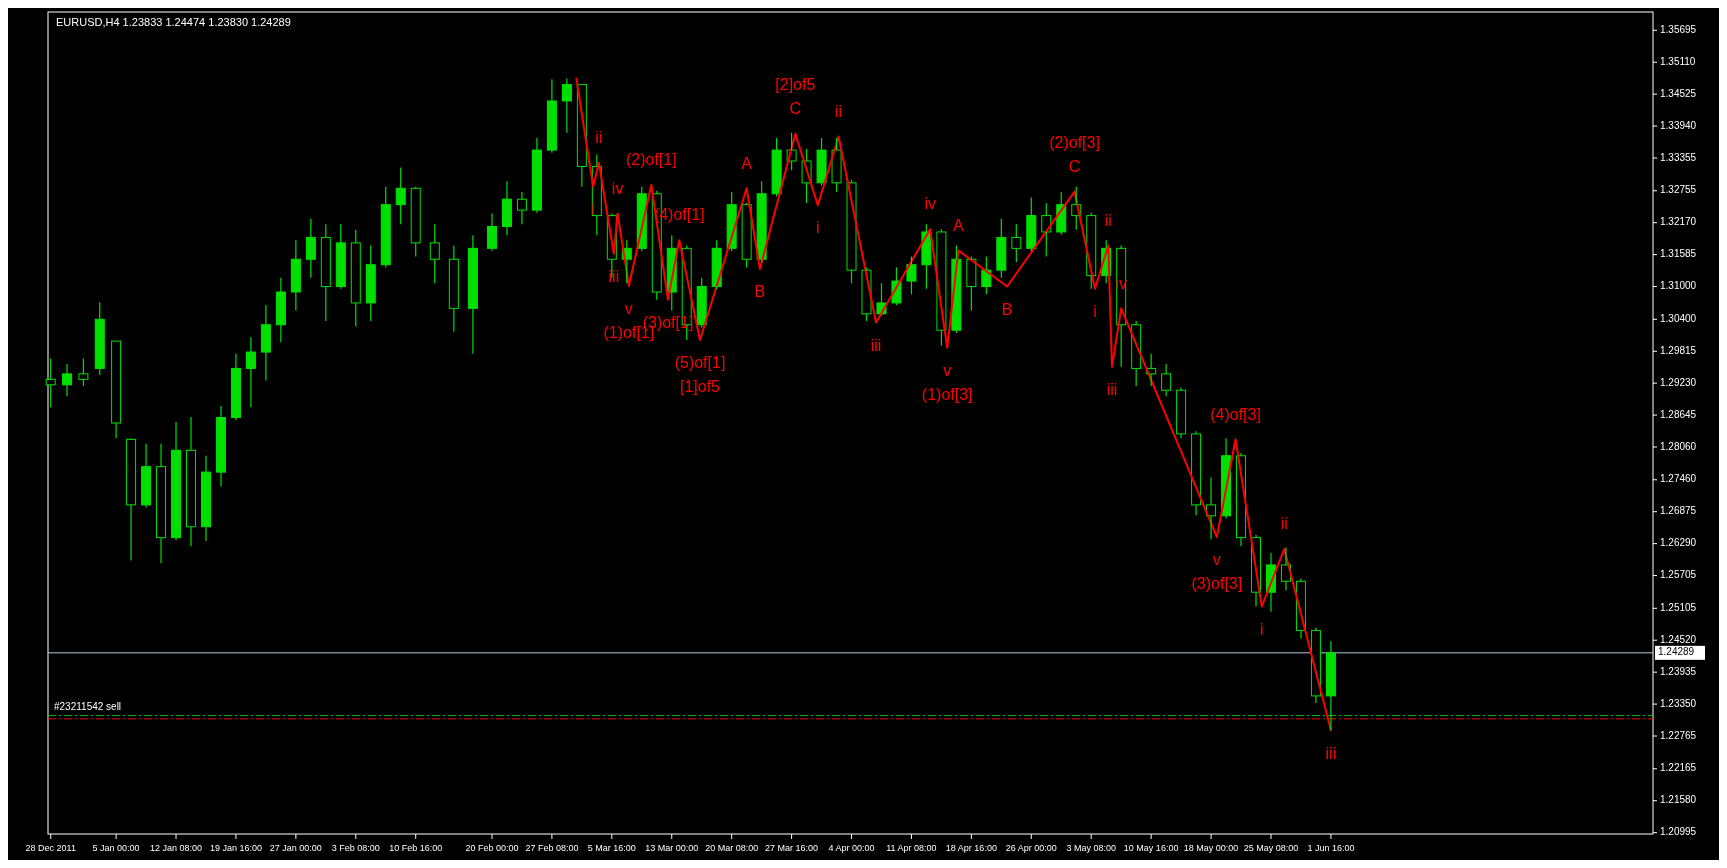  I want to click on x-tick-label: 3 May 08:00, so click(1091, 848).